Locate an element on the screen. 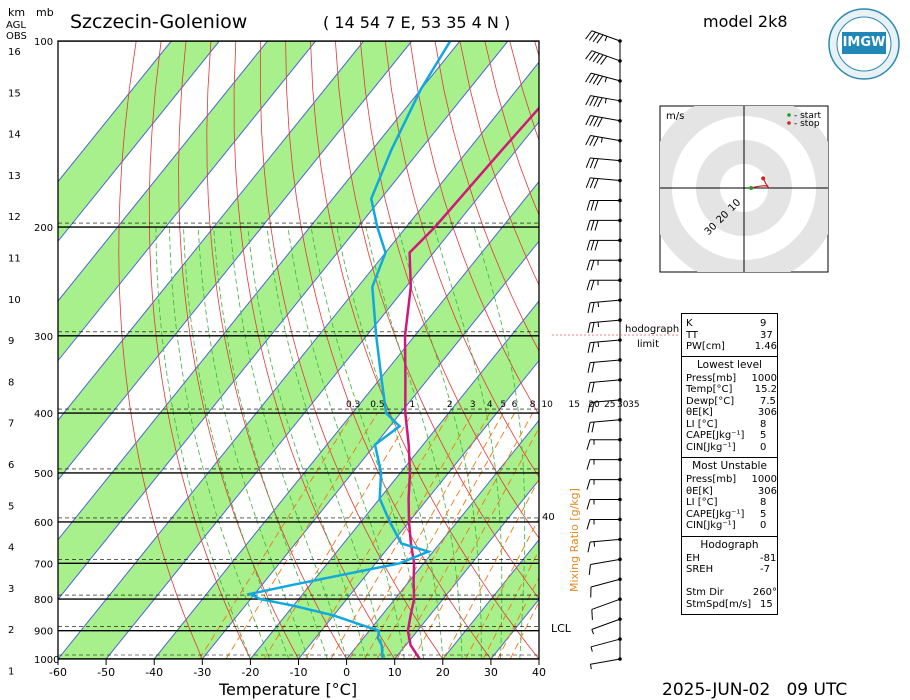  x-tick-label: -40 is located at coordinates (154, 672).